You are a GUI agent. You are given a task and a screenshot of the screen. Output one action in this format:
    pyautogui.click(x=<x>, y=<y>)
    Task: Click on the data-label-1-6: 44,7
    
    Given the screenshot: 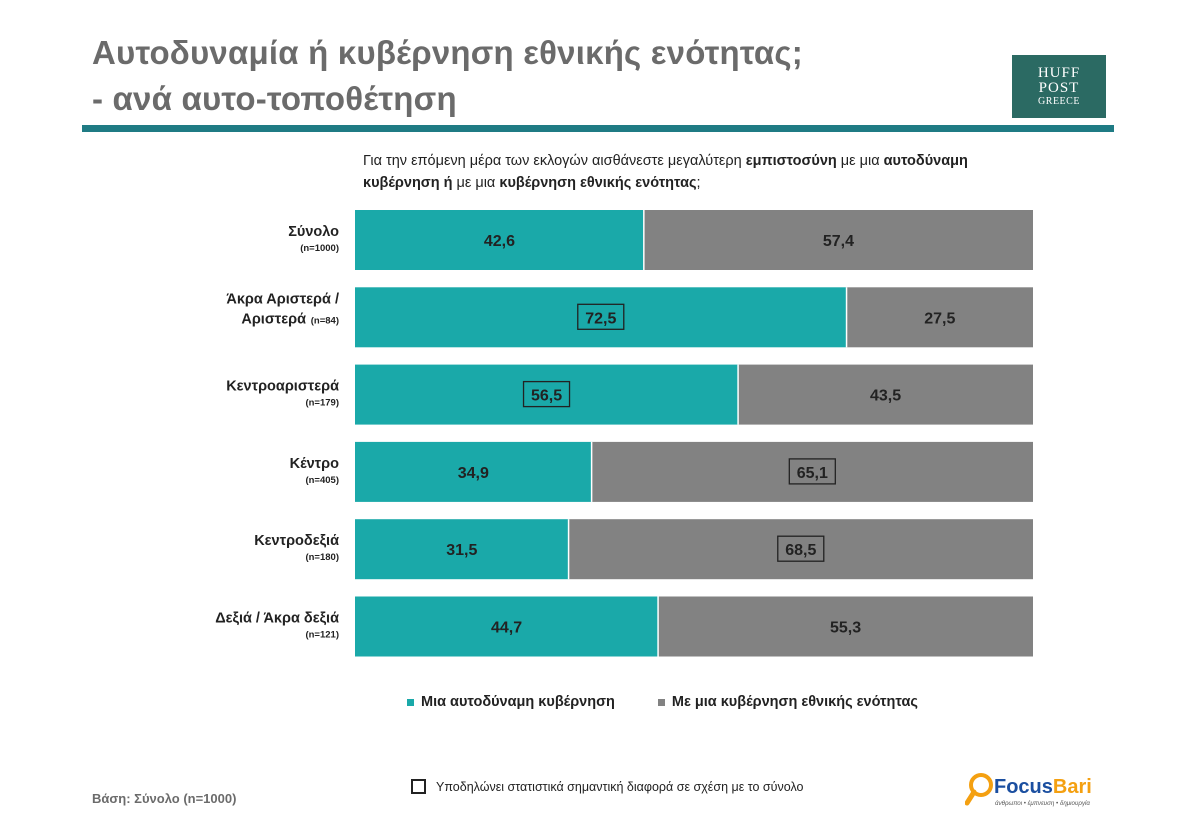 What is the action you would take?
    pyautogui.click(x=506, y=628)
    